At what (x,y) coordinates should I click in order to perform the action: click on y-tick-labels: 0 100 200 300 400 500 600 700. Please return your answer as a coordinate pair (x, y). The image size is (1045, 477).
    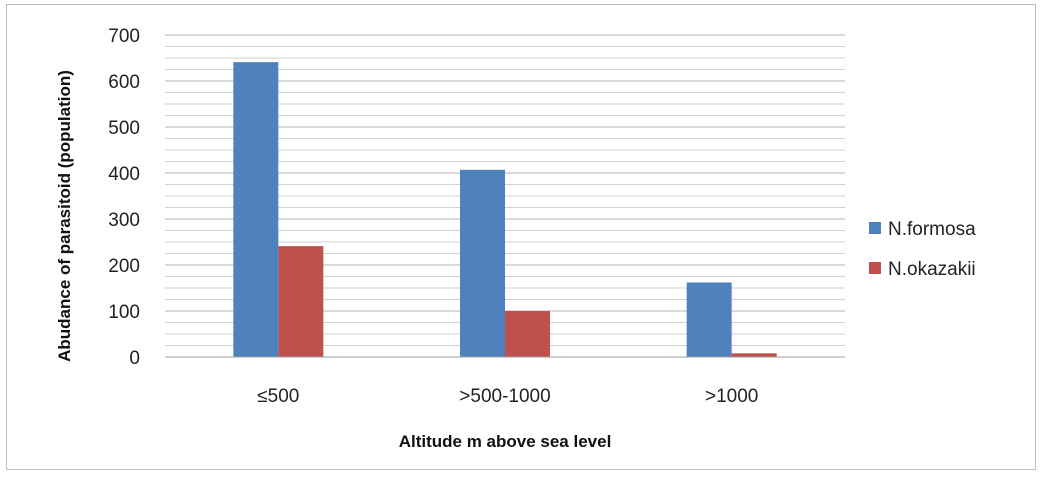
    Looking at the image, I should click on (124, 197).